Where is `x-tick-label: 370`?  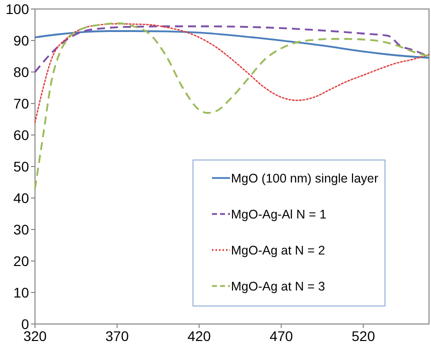
x-tick-label: 370 is located at coordinates (117, 336).